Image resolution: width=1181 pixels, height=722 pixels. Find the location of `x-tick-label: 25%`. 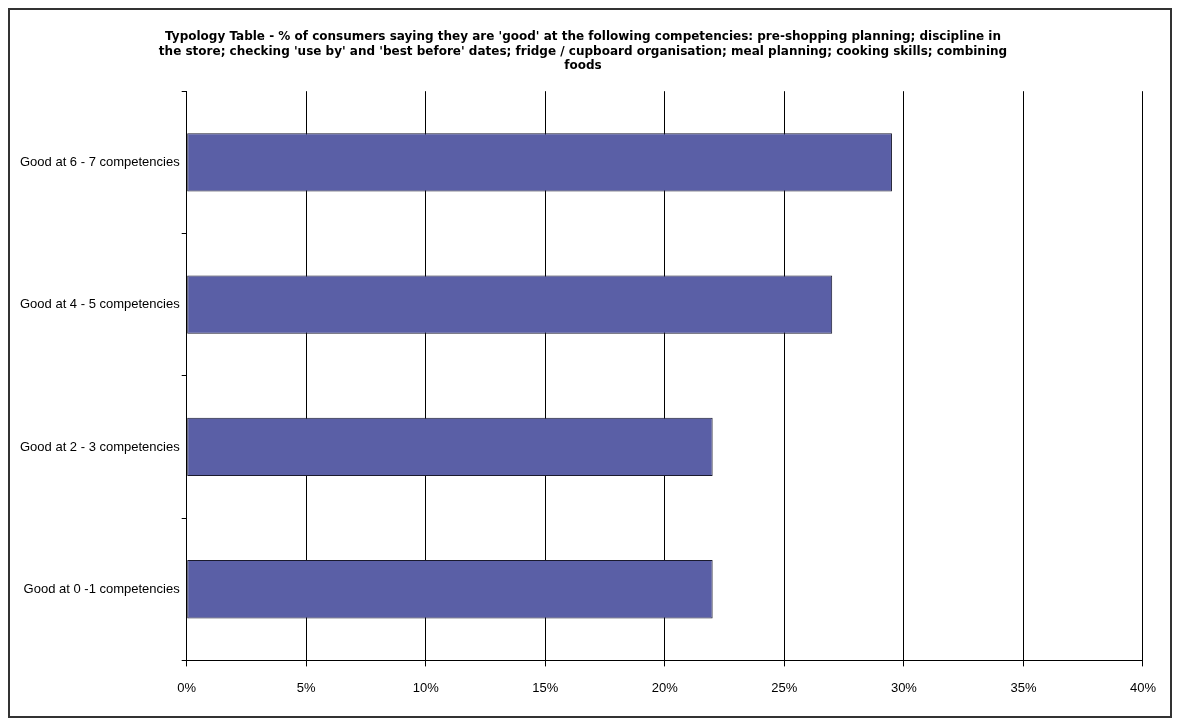

x-tick-label: 25% is located at coordinates (784, 687).